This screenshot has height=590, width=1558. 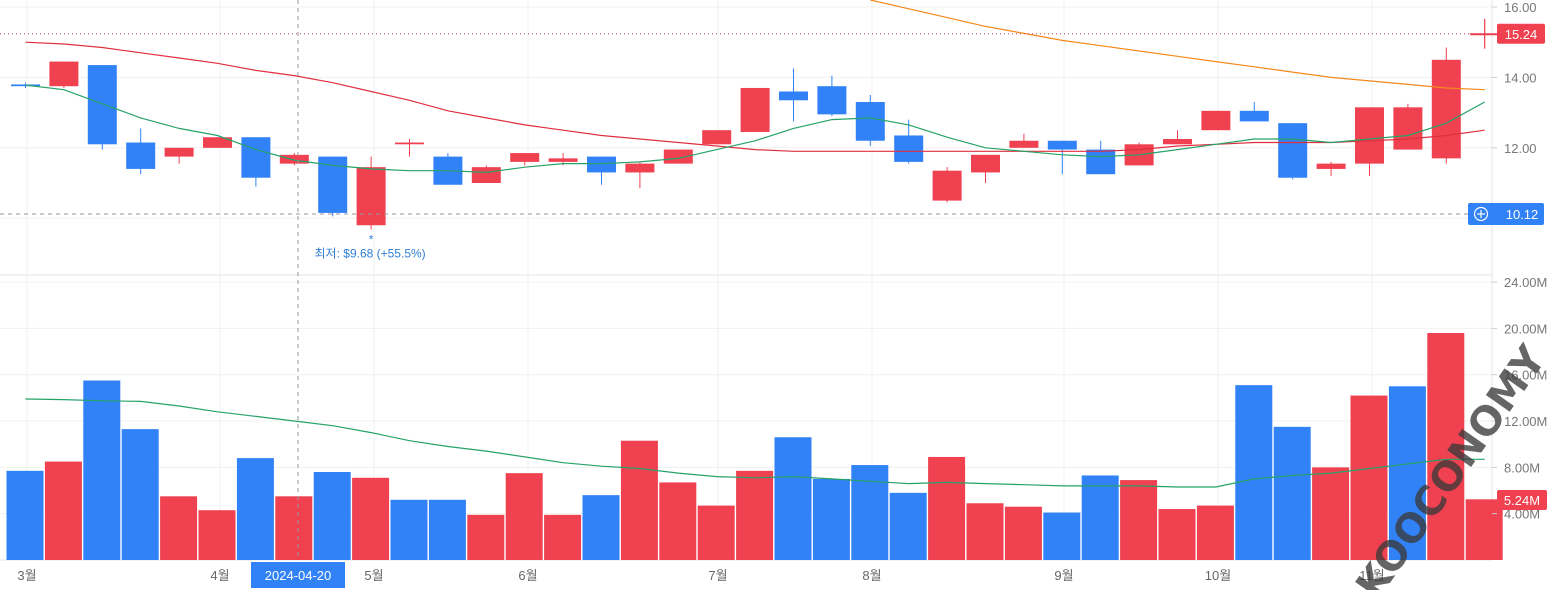 What do you see at coordinates (1522, 514) in the screenshot?
I see `volume-tick-label: 4.00M` at bounding box center [1522, 514].